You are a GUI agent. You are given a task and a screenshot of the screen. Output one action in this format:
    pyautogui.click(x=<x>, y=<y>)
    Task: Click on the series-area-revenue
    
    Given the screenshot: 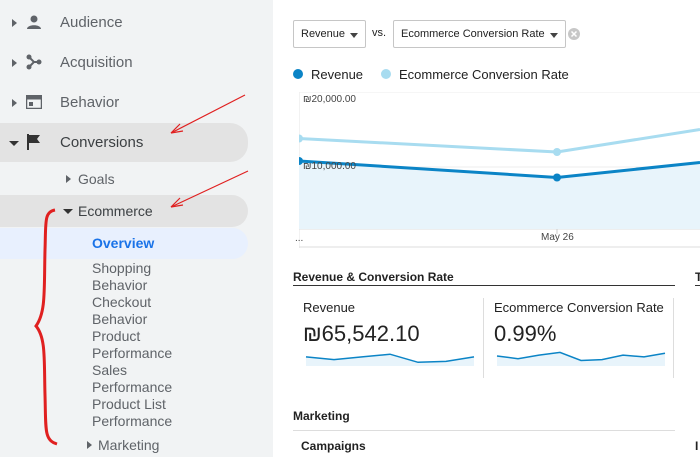 What is the action you would take?
    pyautogui.click(x=499, y=195)
    